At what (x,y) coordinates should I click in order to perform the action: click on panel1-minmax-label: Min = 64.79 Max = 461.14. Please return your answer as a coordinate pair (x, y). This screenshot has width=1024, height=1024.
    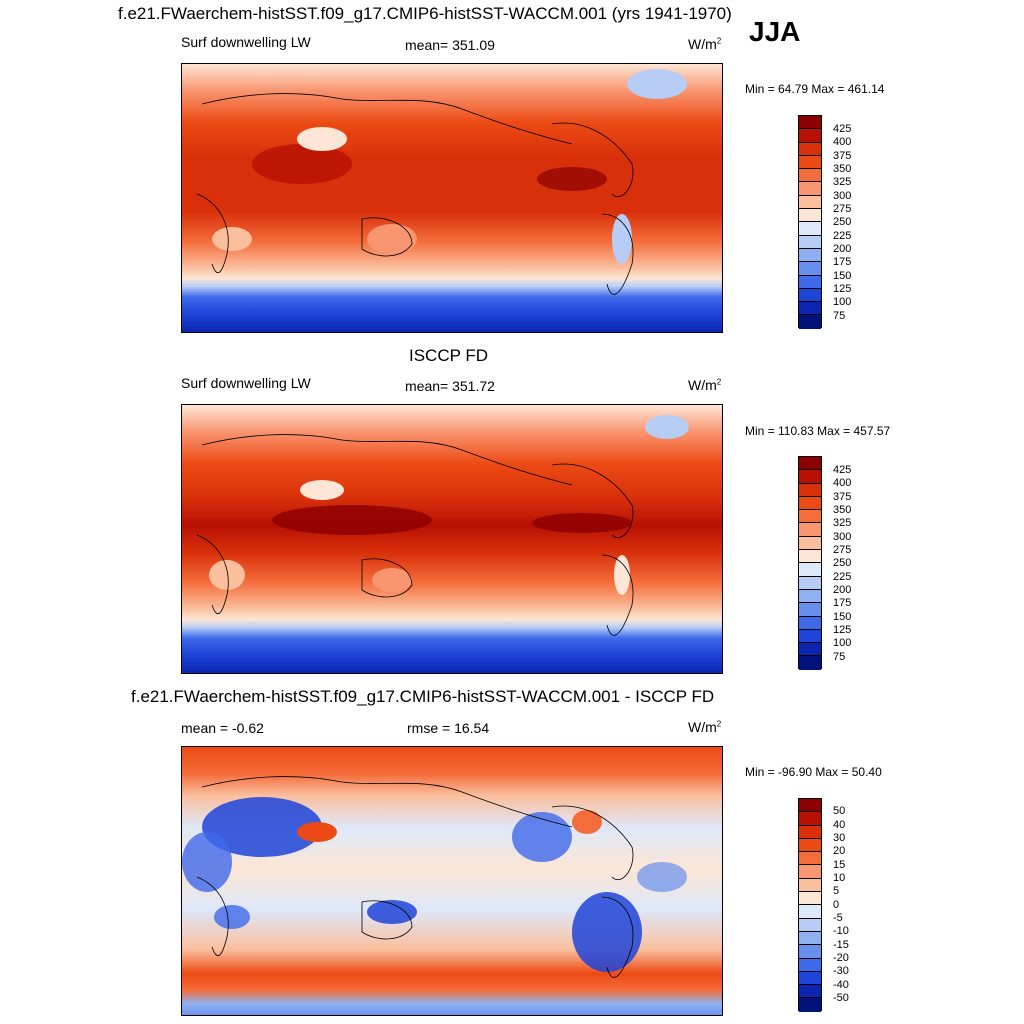
    Looking at the image, I should click on (815, 89).